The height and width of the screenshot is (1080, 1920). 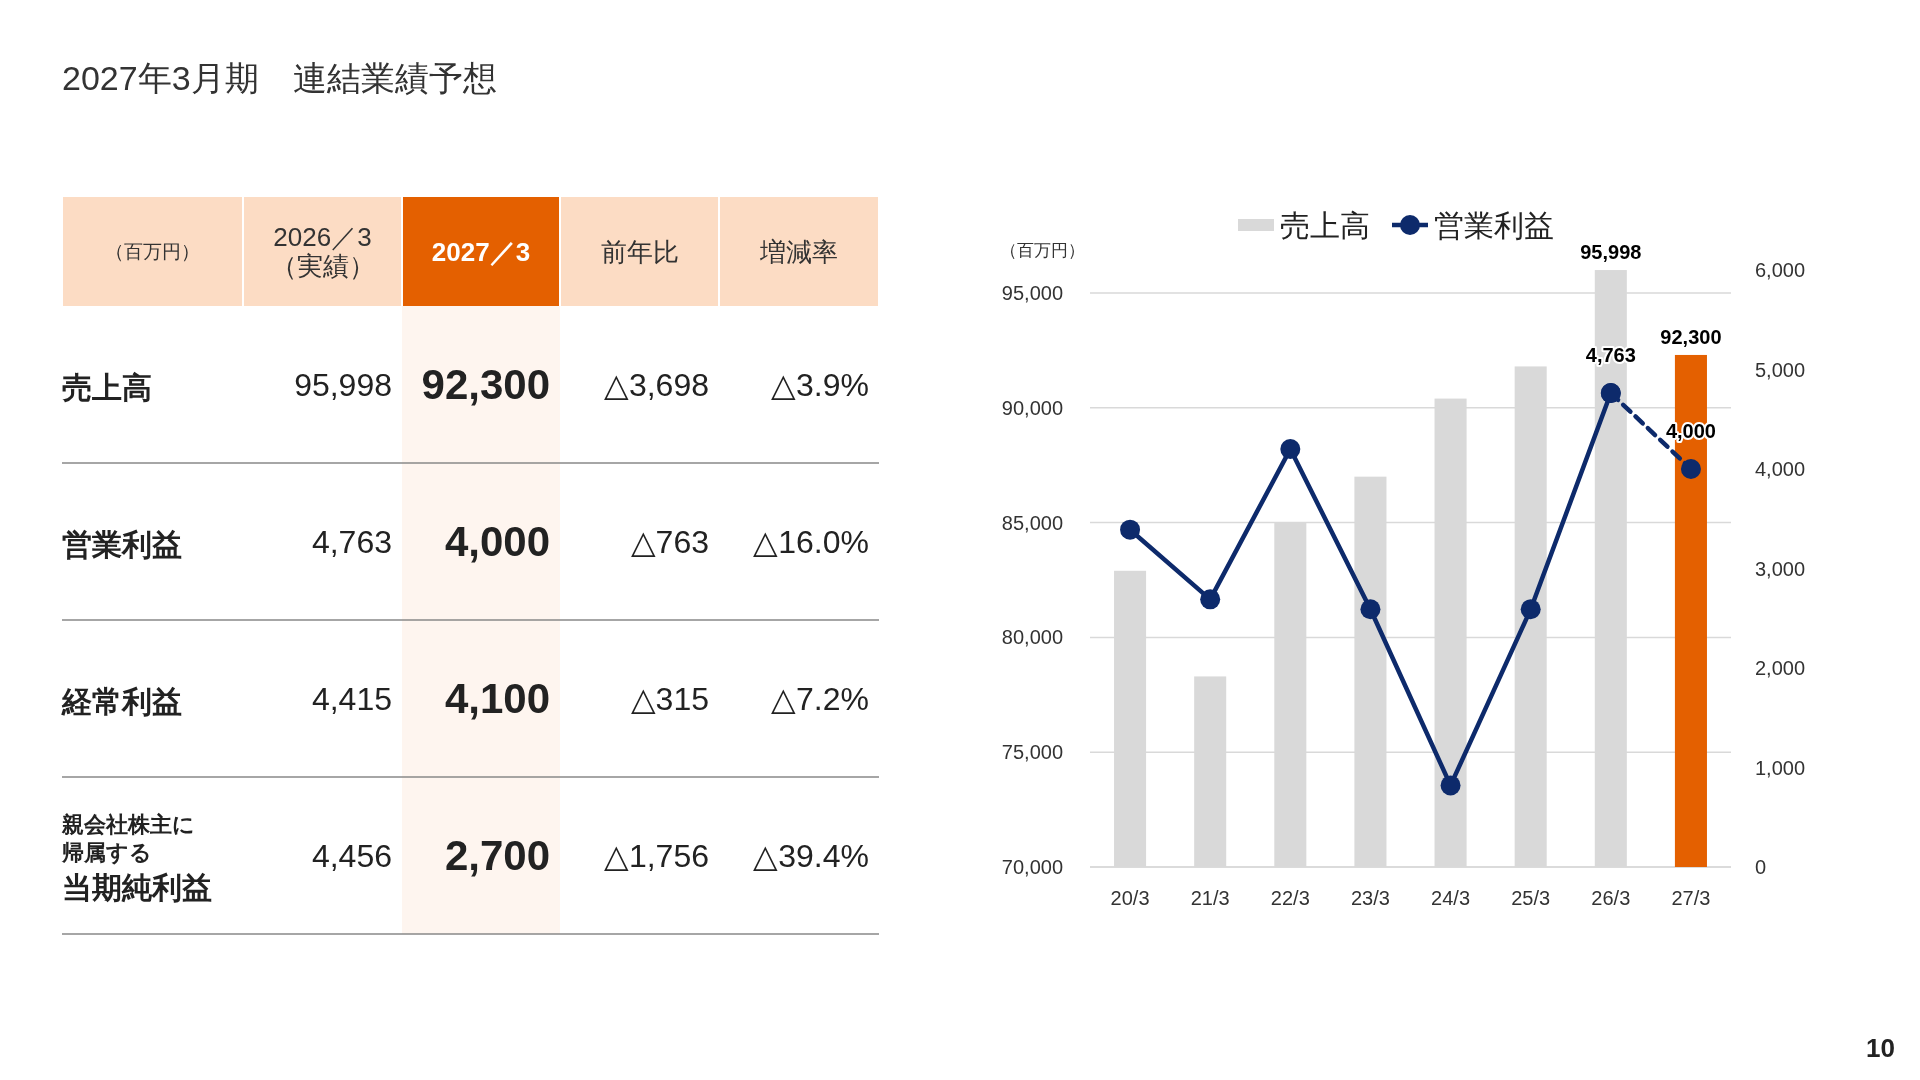 What do you see at coordinates (639, 251) in the screenshot?
I see `category-label: 前年比` at bounding box center [639, 251].